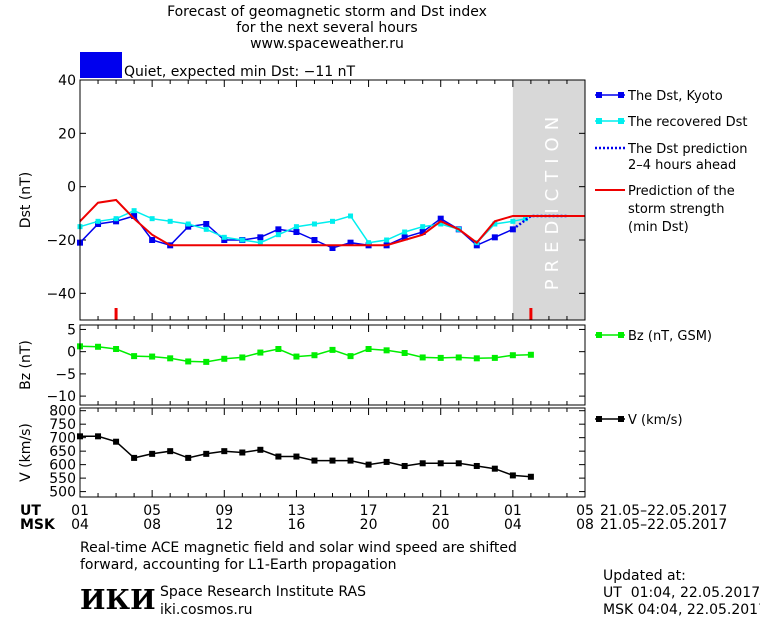  Describe the element at coordinates (67, 134) in the screenshot. I see `dst-ytick-label: 20` at that location.